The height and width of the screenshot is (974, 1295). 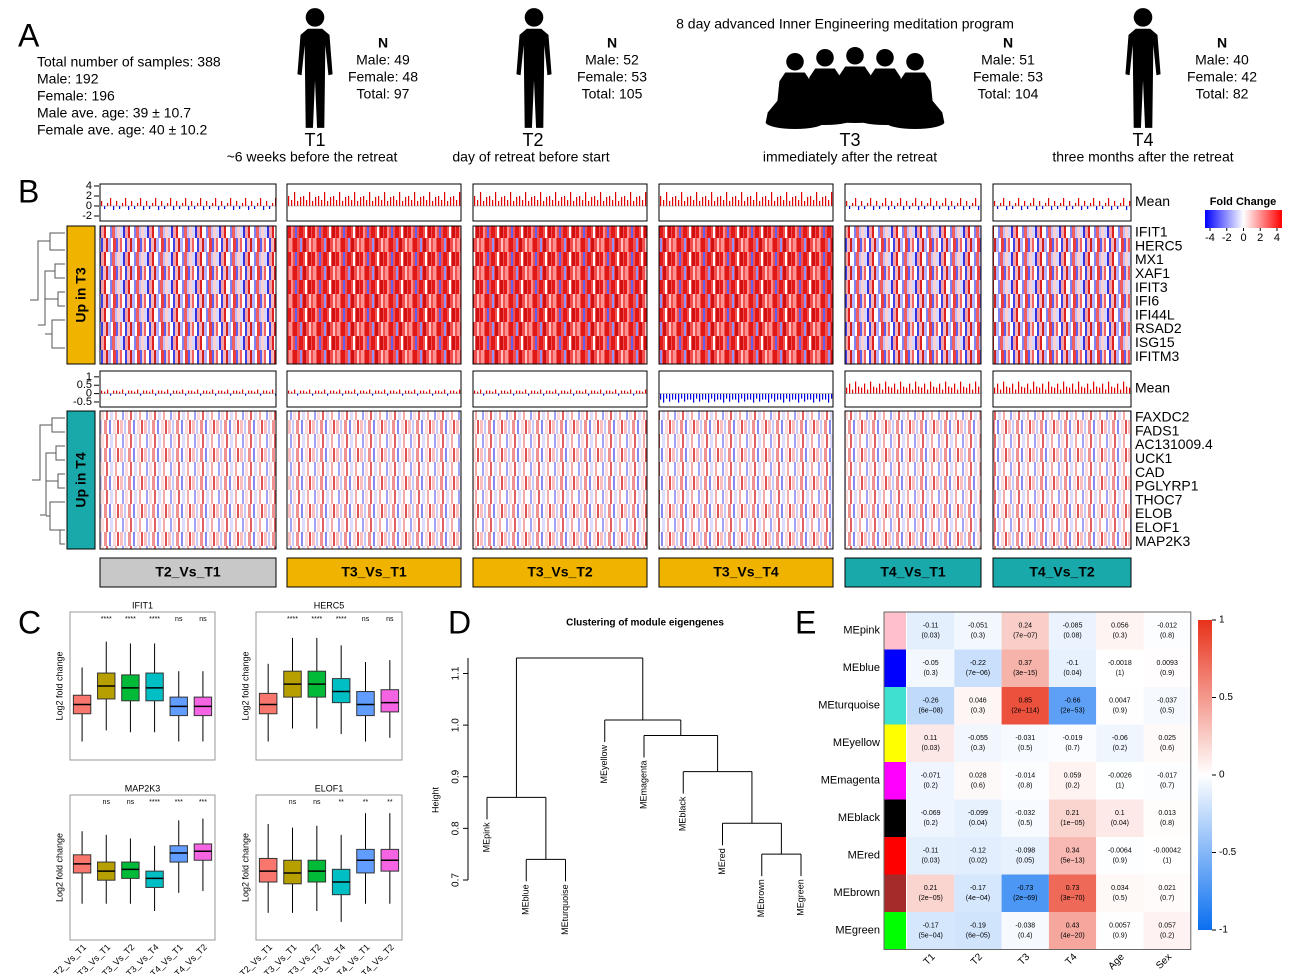 What do you see at coordinates (1120, 636) in the screenshot?
I see `cell-pvalue: (0.3)` at bounding box center [1120, 636].